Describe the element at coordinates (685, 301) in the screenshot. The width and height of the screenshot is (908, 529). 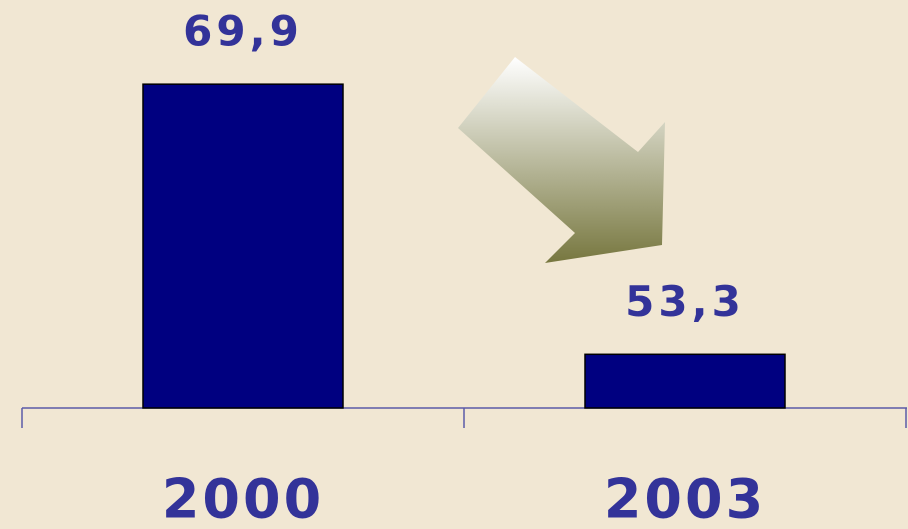
I see `value-label: 53,3` at that location.